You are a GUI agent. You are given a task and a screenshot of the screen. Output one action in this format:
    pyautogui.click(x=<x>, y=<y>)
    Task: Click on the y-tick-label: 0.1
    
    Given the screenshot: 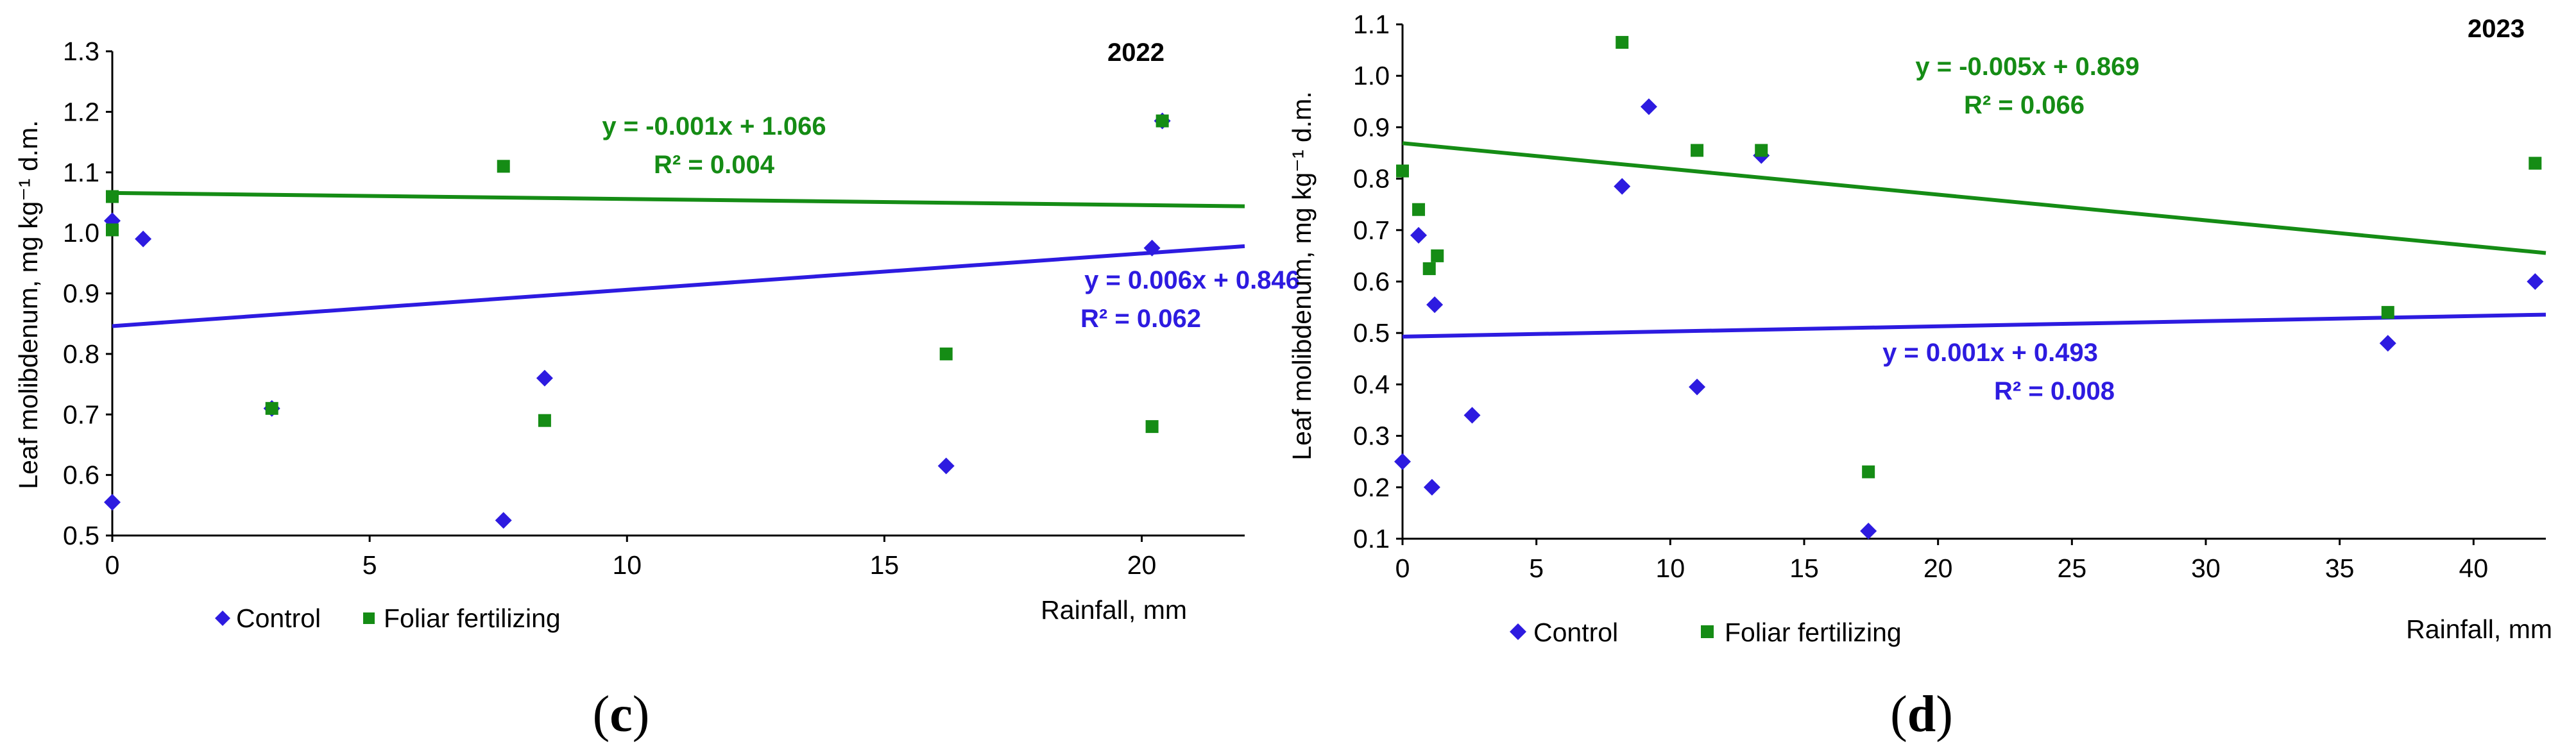 What is the action you would take?
    pyautogui.click(x=1371, y=539)
    